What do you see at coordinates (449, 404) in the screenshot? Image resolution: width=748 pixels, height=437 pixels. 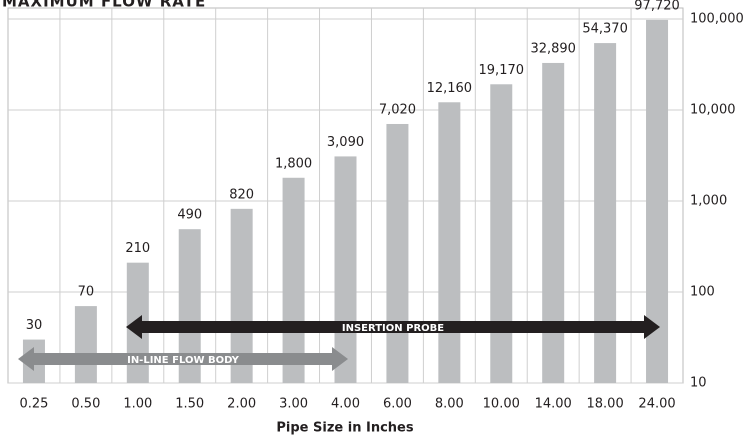 I see `x-tick-label: 8.00` at bounding box center [449, 404].